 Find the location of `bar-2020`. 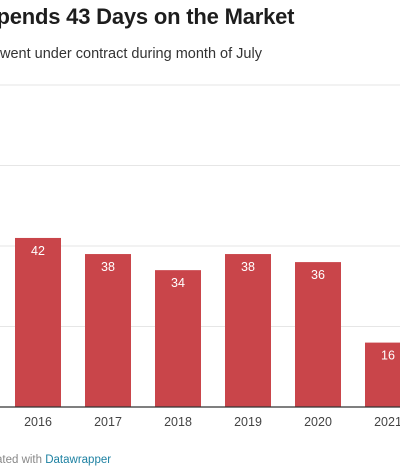

bar-2020 is located at coordinates (318, 334).